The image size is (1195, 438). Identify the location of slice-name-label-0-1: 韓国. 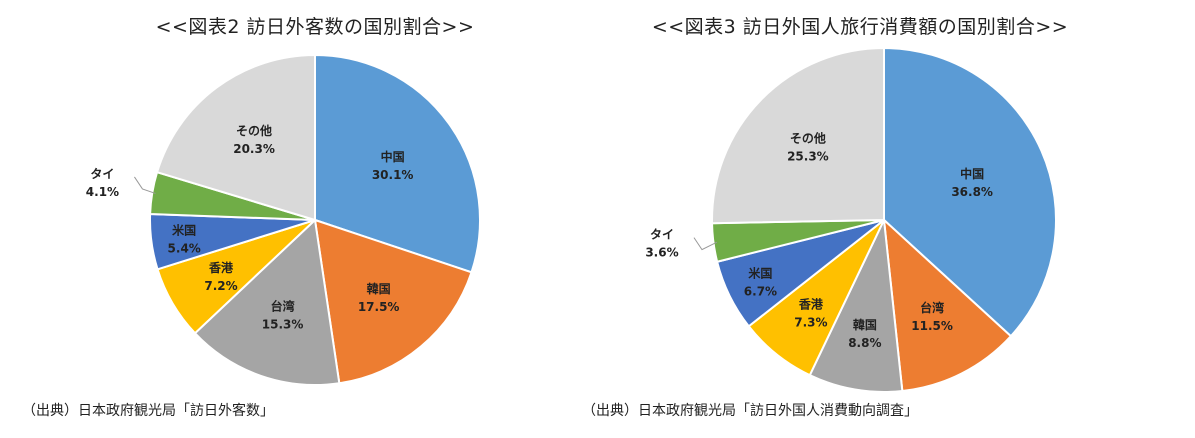
(379, 288).